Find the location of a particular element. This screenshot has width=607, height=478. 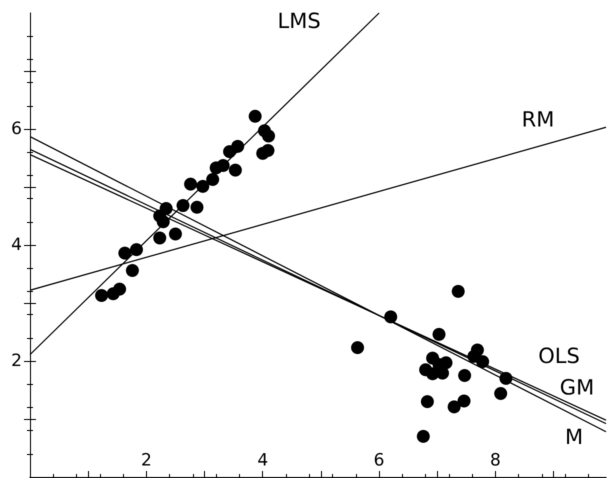

series-label: M is located at coordinates (574, 436).